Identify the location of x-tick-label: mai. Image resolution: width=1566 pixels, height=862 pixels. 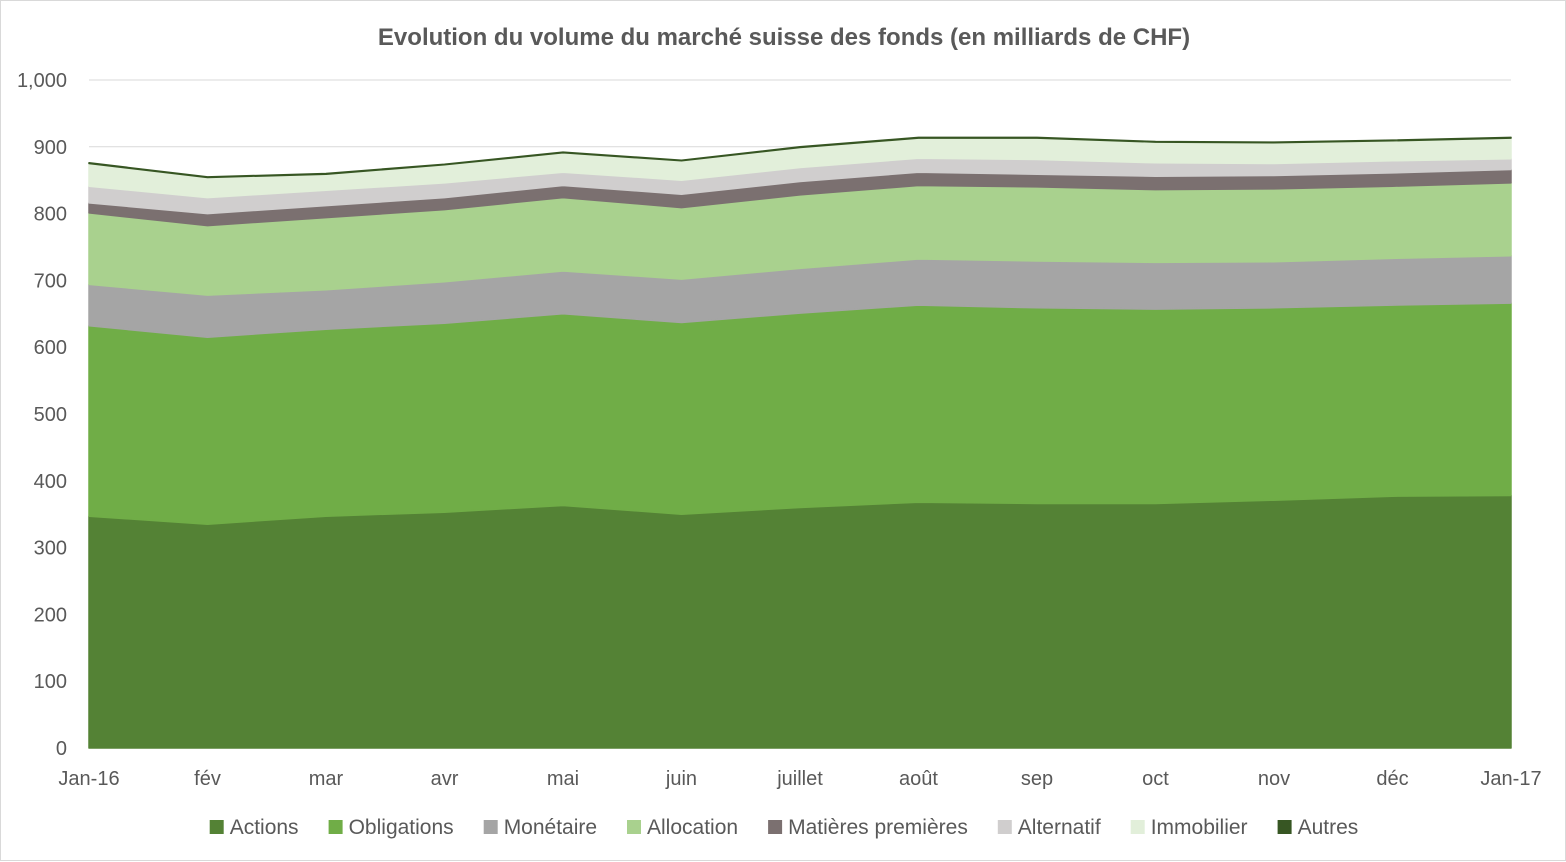
(563, 779).